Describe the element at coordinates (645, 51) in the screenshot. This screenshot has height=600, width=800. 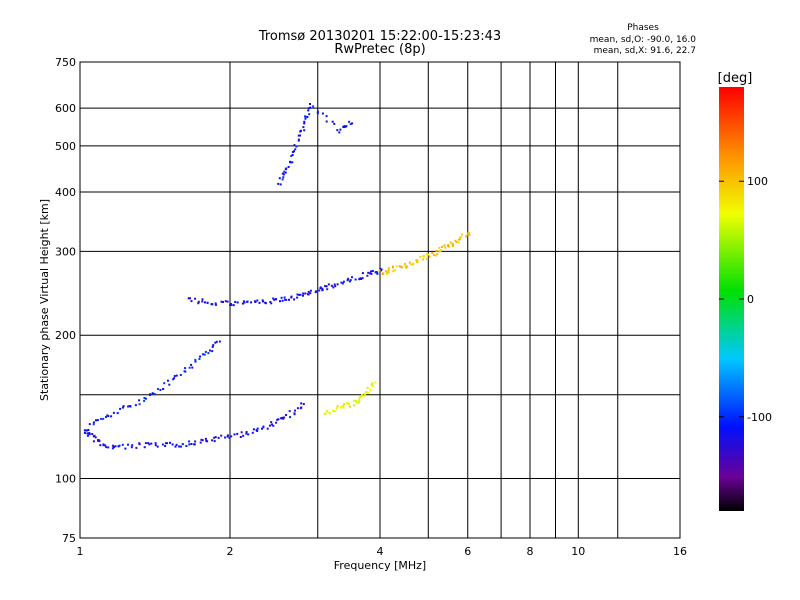
I see `stats-x-mode: mean, sd,X: 91.6, 22.7` at that location.